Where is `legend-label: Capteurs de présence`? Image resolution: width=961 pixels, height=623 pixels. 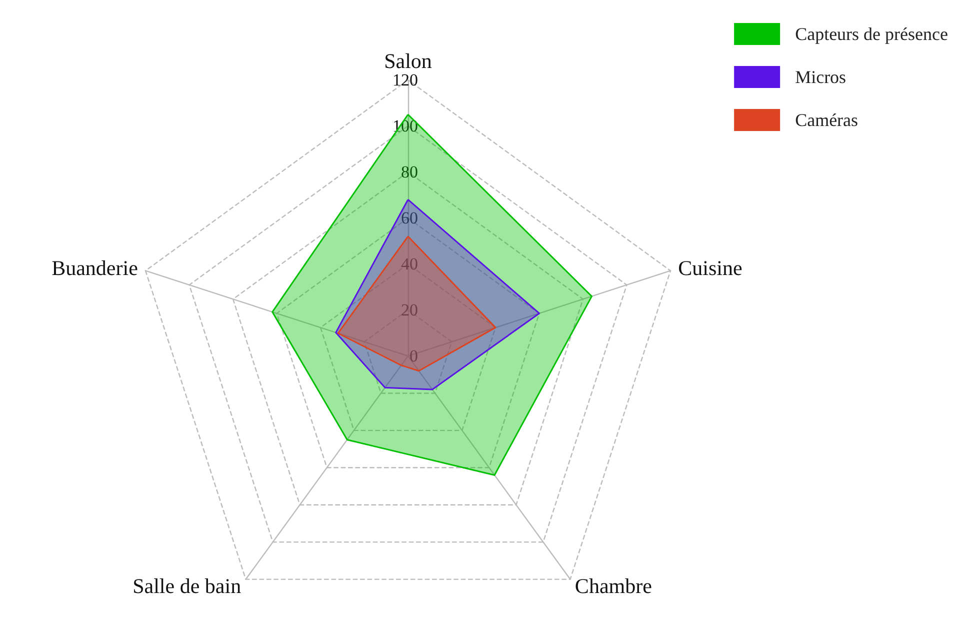 legend-label: Capteurs de présence is located at coordinates (871, 34).